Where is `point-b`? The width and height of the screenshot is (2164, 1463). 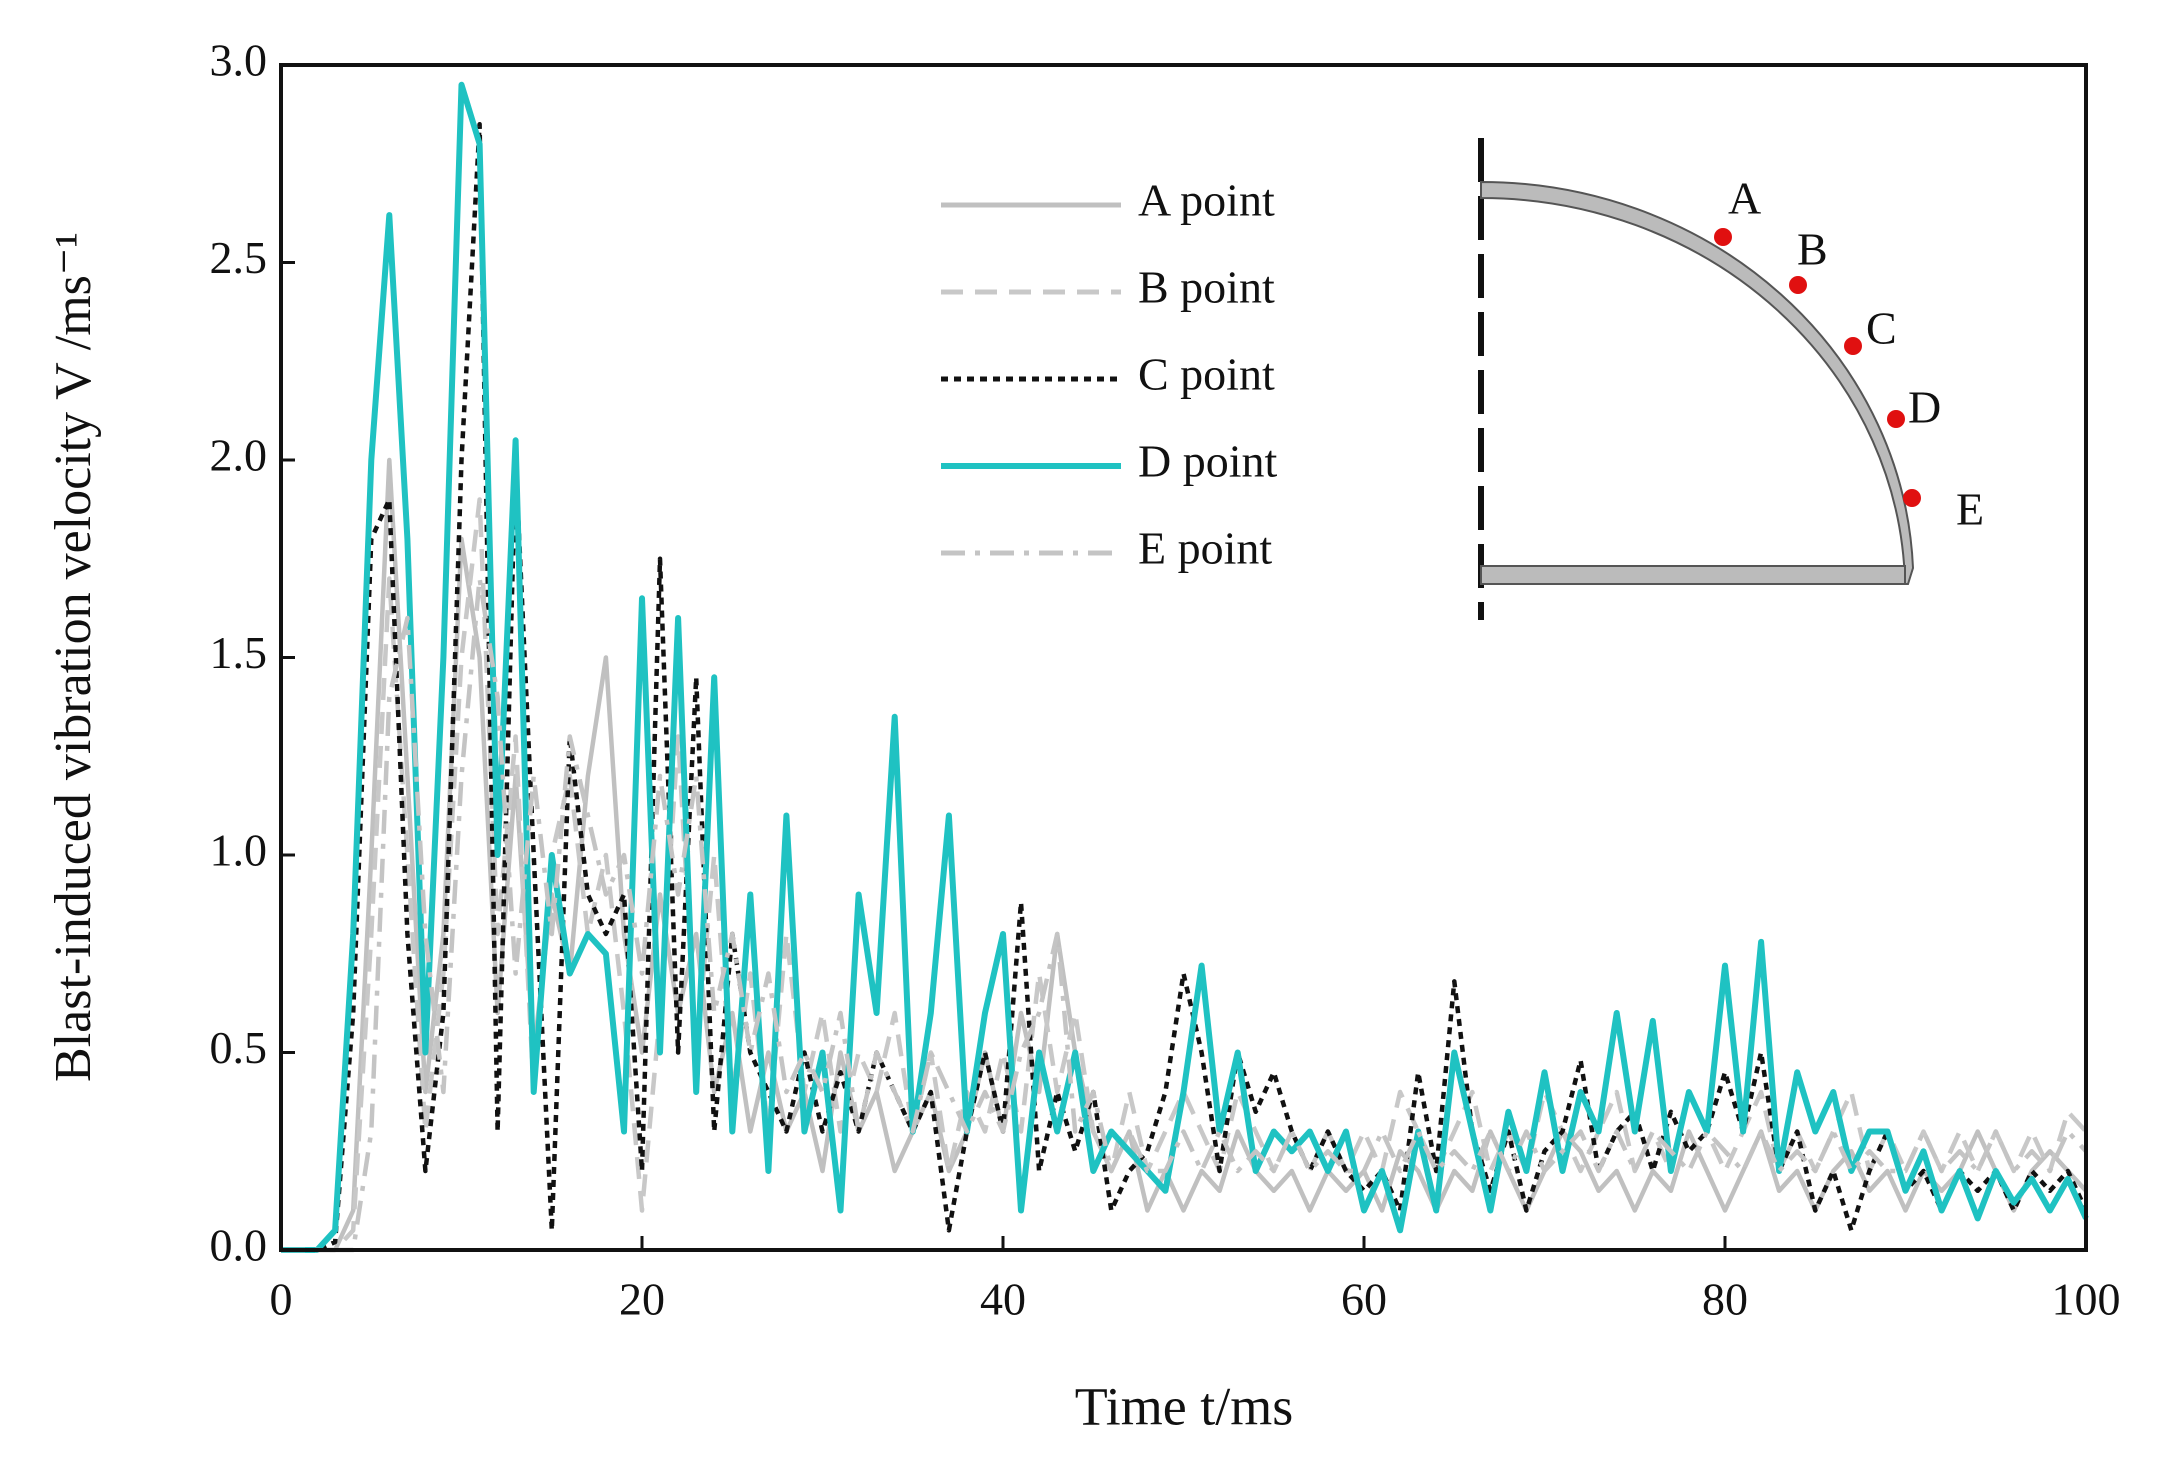
point-b is located at coordinates (1798, 285).